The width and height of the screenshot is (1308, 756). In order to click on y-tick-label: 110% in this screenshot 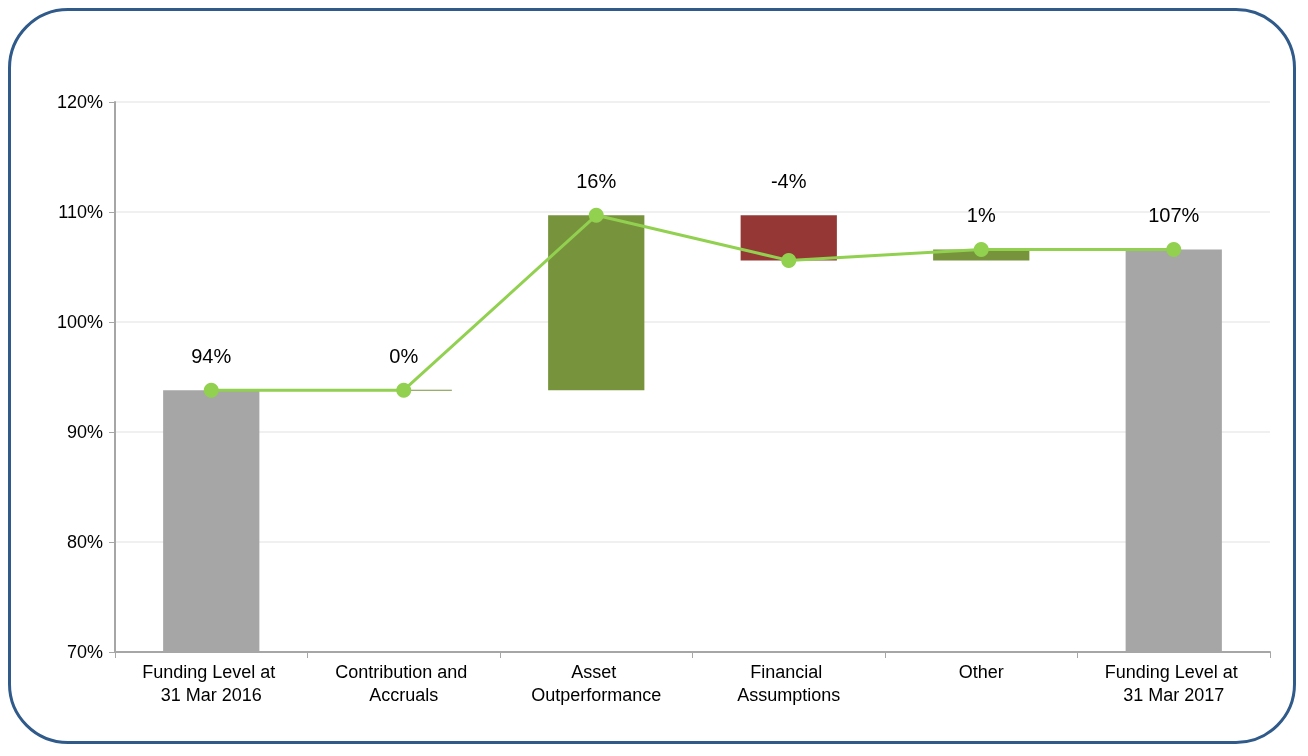, I will do `click(80, 212)`.